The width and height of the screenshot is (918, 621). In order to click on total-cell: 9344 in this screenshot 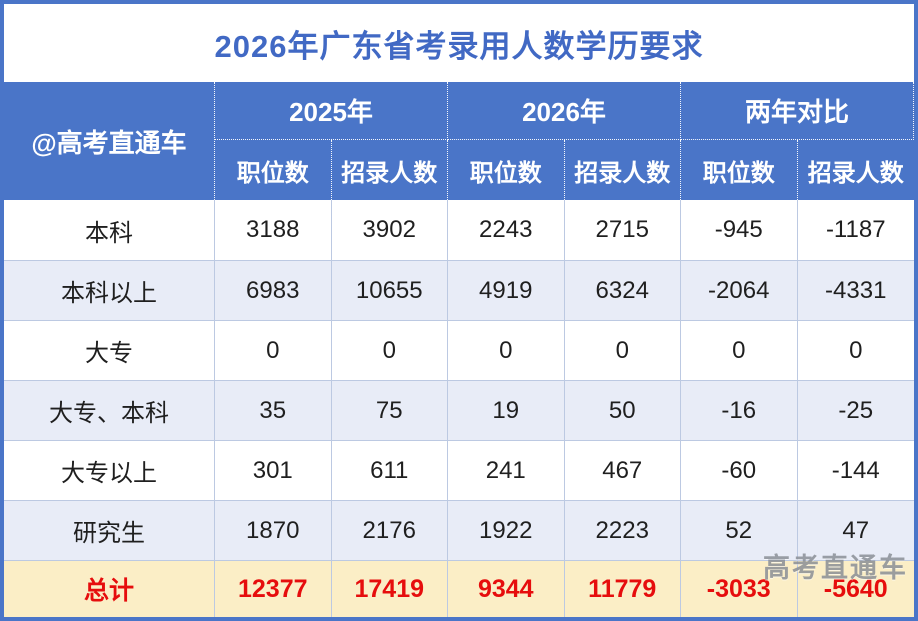, I will do `click(506, 589)`.